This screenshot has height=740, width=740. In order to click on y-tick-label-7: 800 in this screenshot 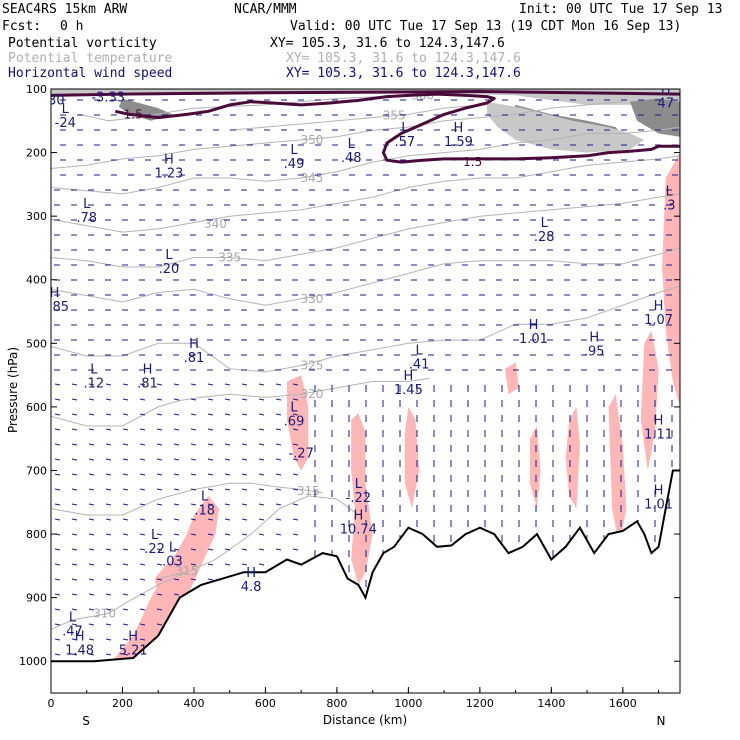, I will do `click(36, 534)`.